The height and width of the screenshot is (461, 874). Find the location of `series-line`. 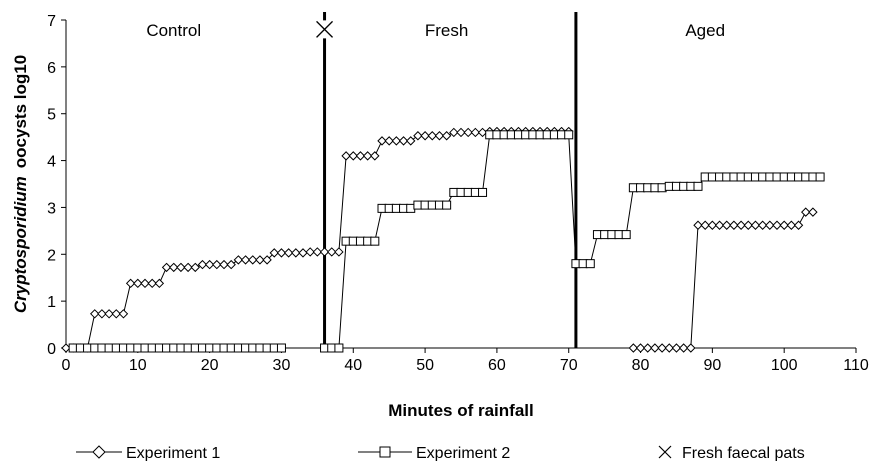

series-line is located at coordinates (723, 280).